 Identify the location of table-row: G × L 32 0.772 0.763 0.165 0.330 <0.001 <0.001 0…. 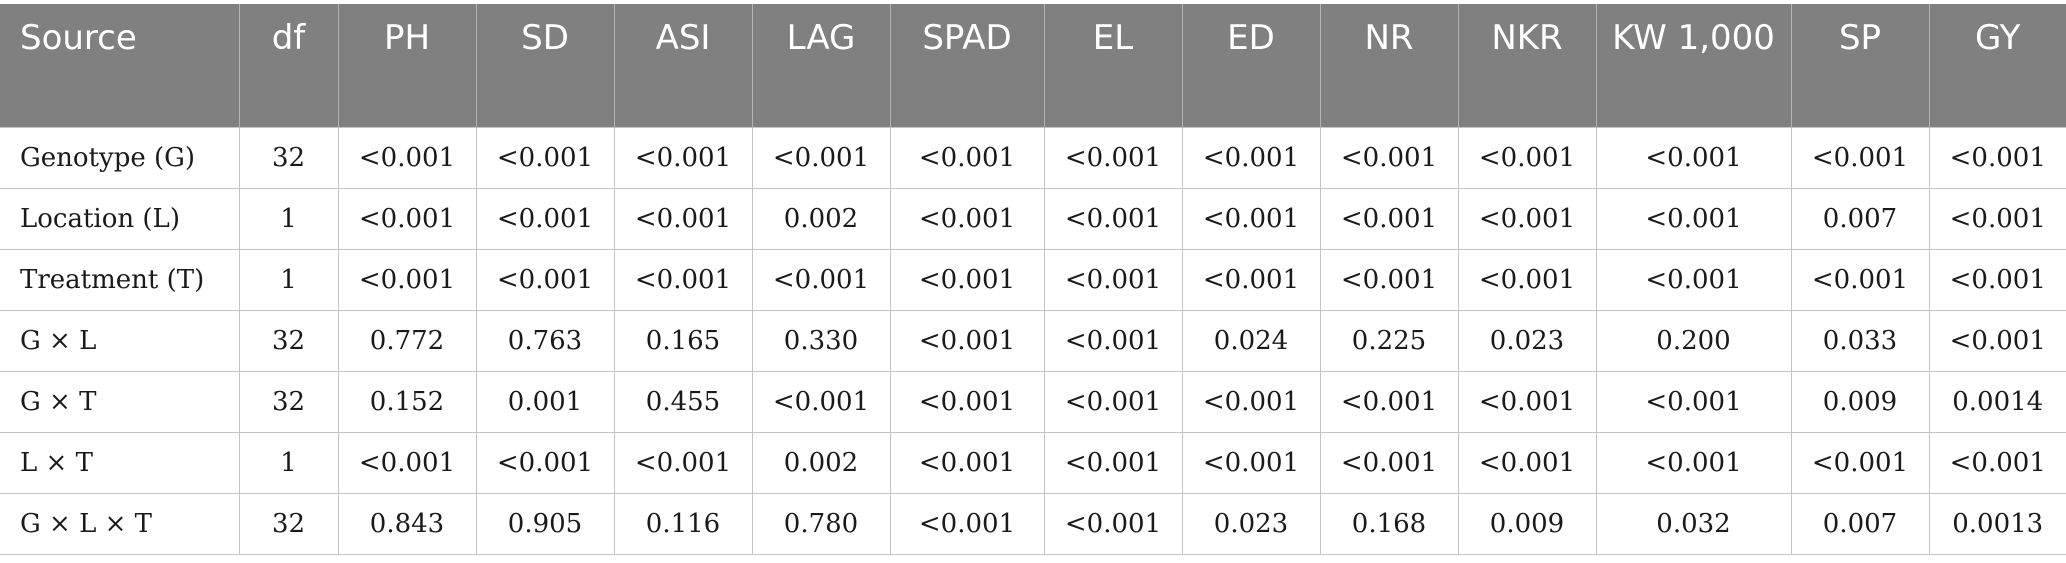
(1033, 341).